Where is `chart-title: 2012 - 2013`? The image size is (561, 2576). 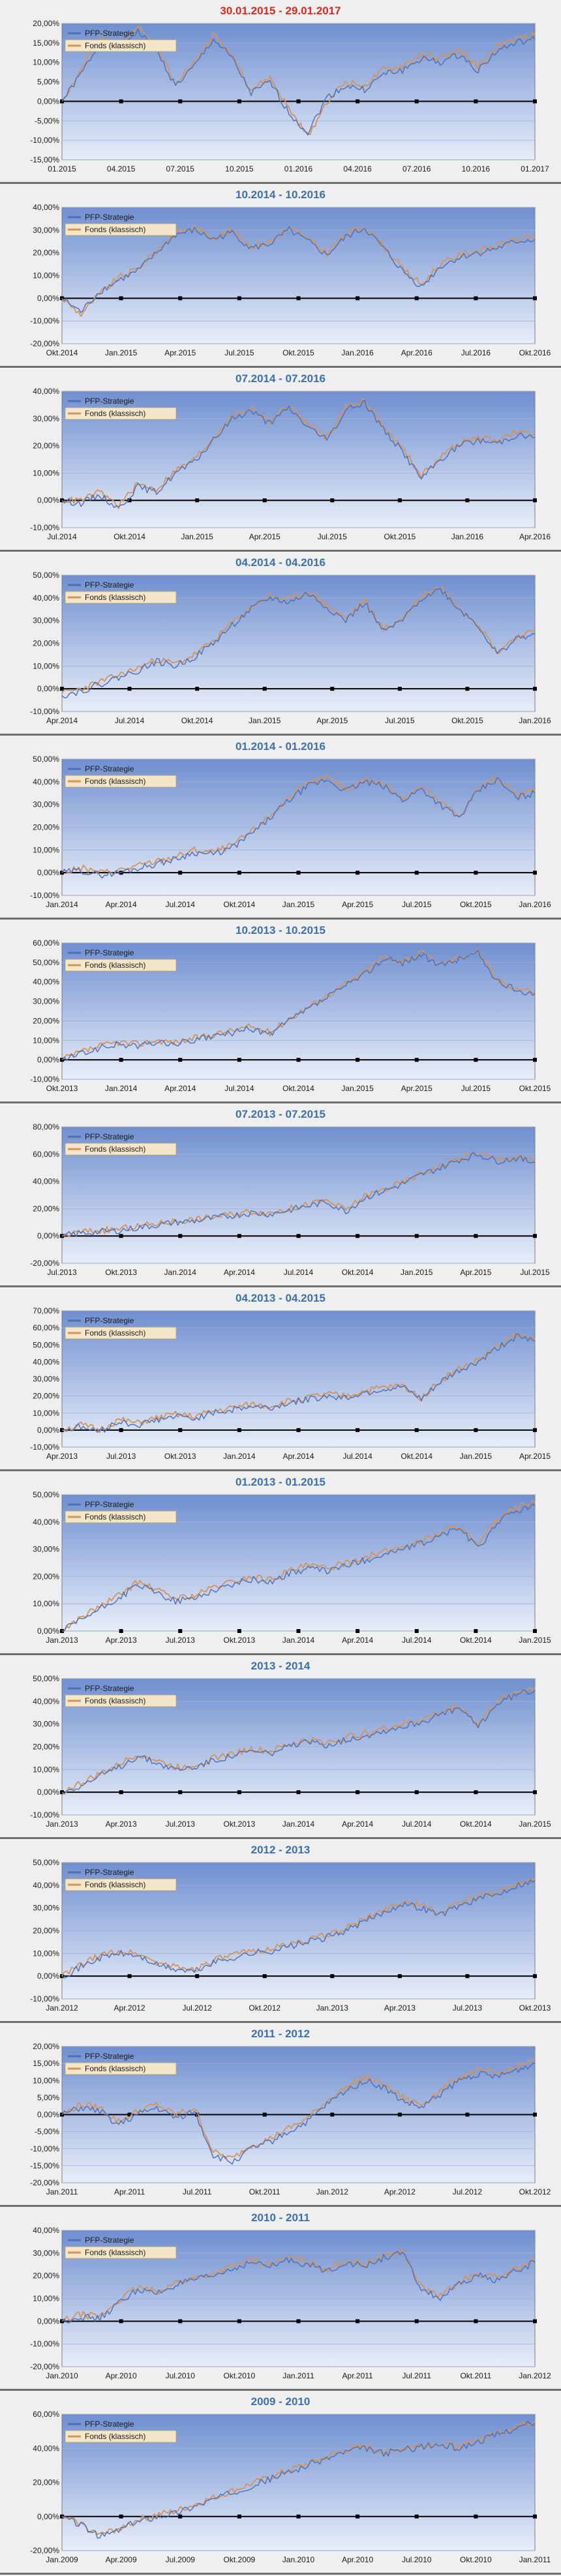 chart-title: 2012 - 2013 is located at coordinates (281, 1850).